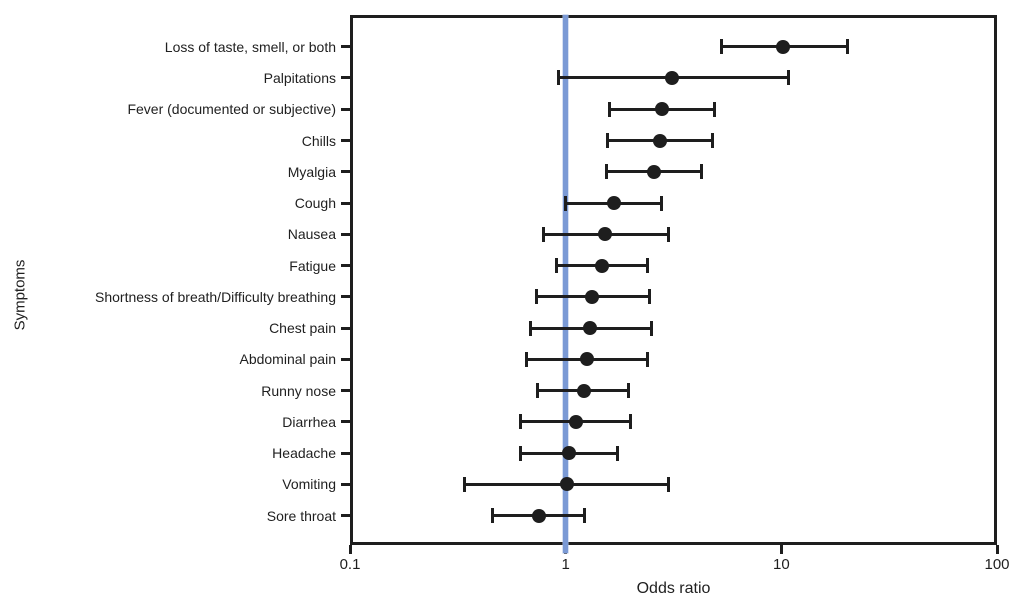 The image size is (1020, 615). What do you see at coordinates (312, 265) in the screenshot?
I see `row-label: Fatigue` at bounding box center [312, 265].